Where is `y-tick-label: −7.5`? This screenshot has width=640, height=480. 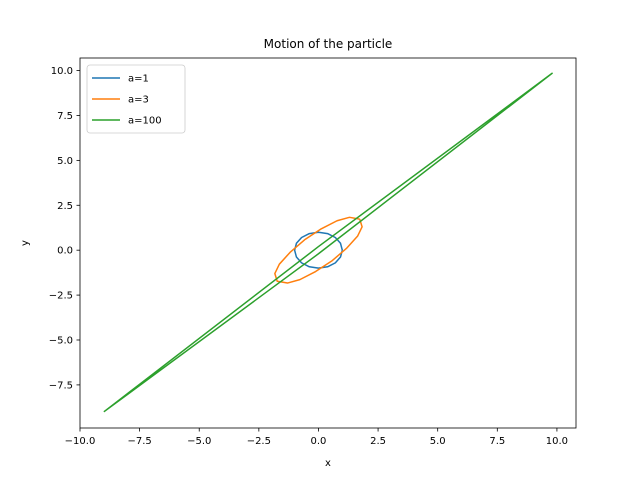 y-tick-label: −7.5 is located at coordinates (61, 385).